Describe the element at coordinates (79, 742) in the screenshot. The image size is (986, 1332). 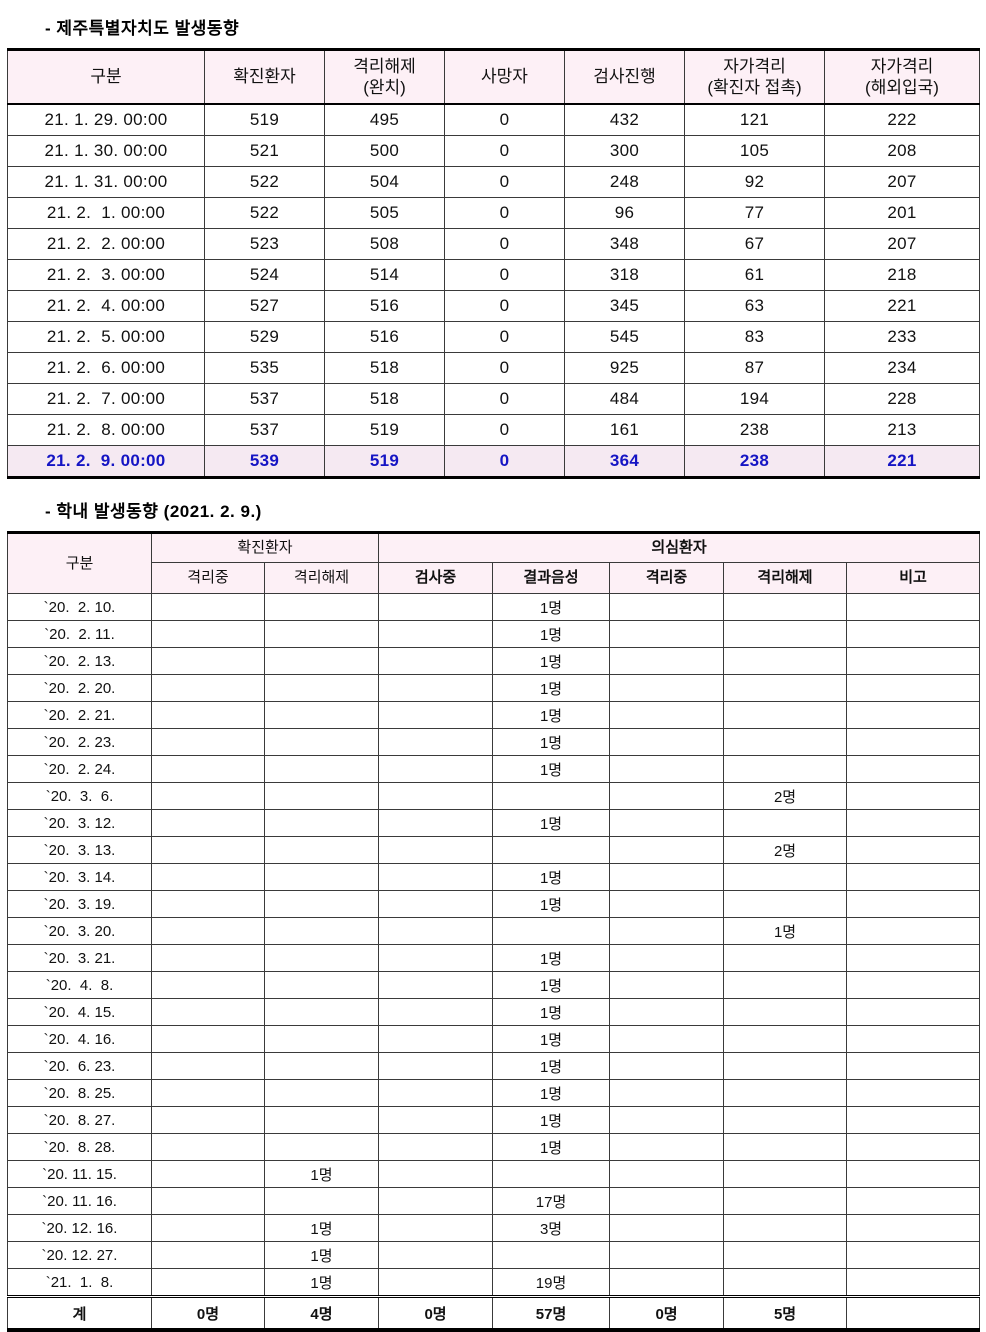
I see `date-cell: `20. 2. 23.` at that location.